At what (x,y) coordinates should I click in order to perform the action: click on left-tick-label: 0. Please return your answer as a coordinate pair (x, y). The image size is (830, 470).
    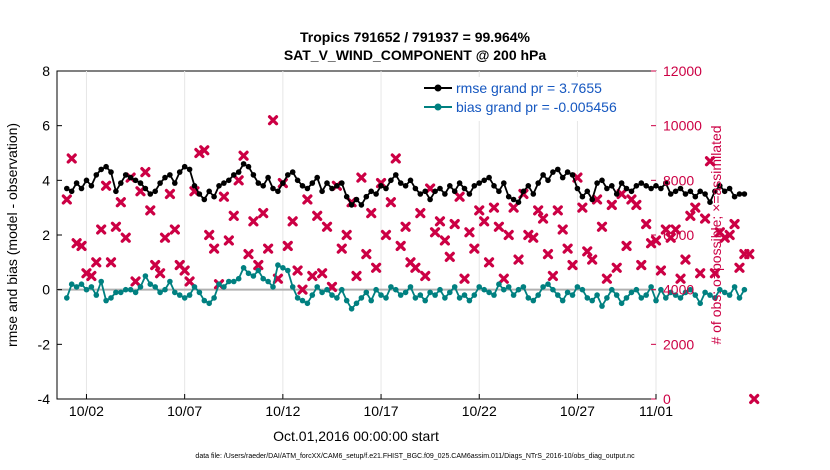
    Looking at the image, I should click on (46, 290).